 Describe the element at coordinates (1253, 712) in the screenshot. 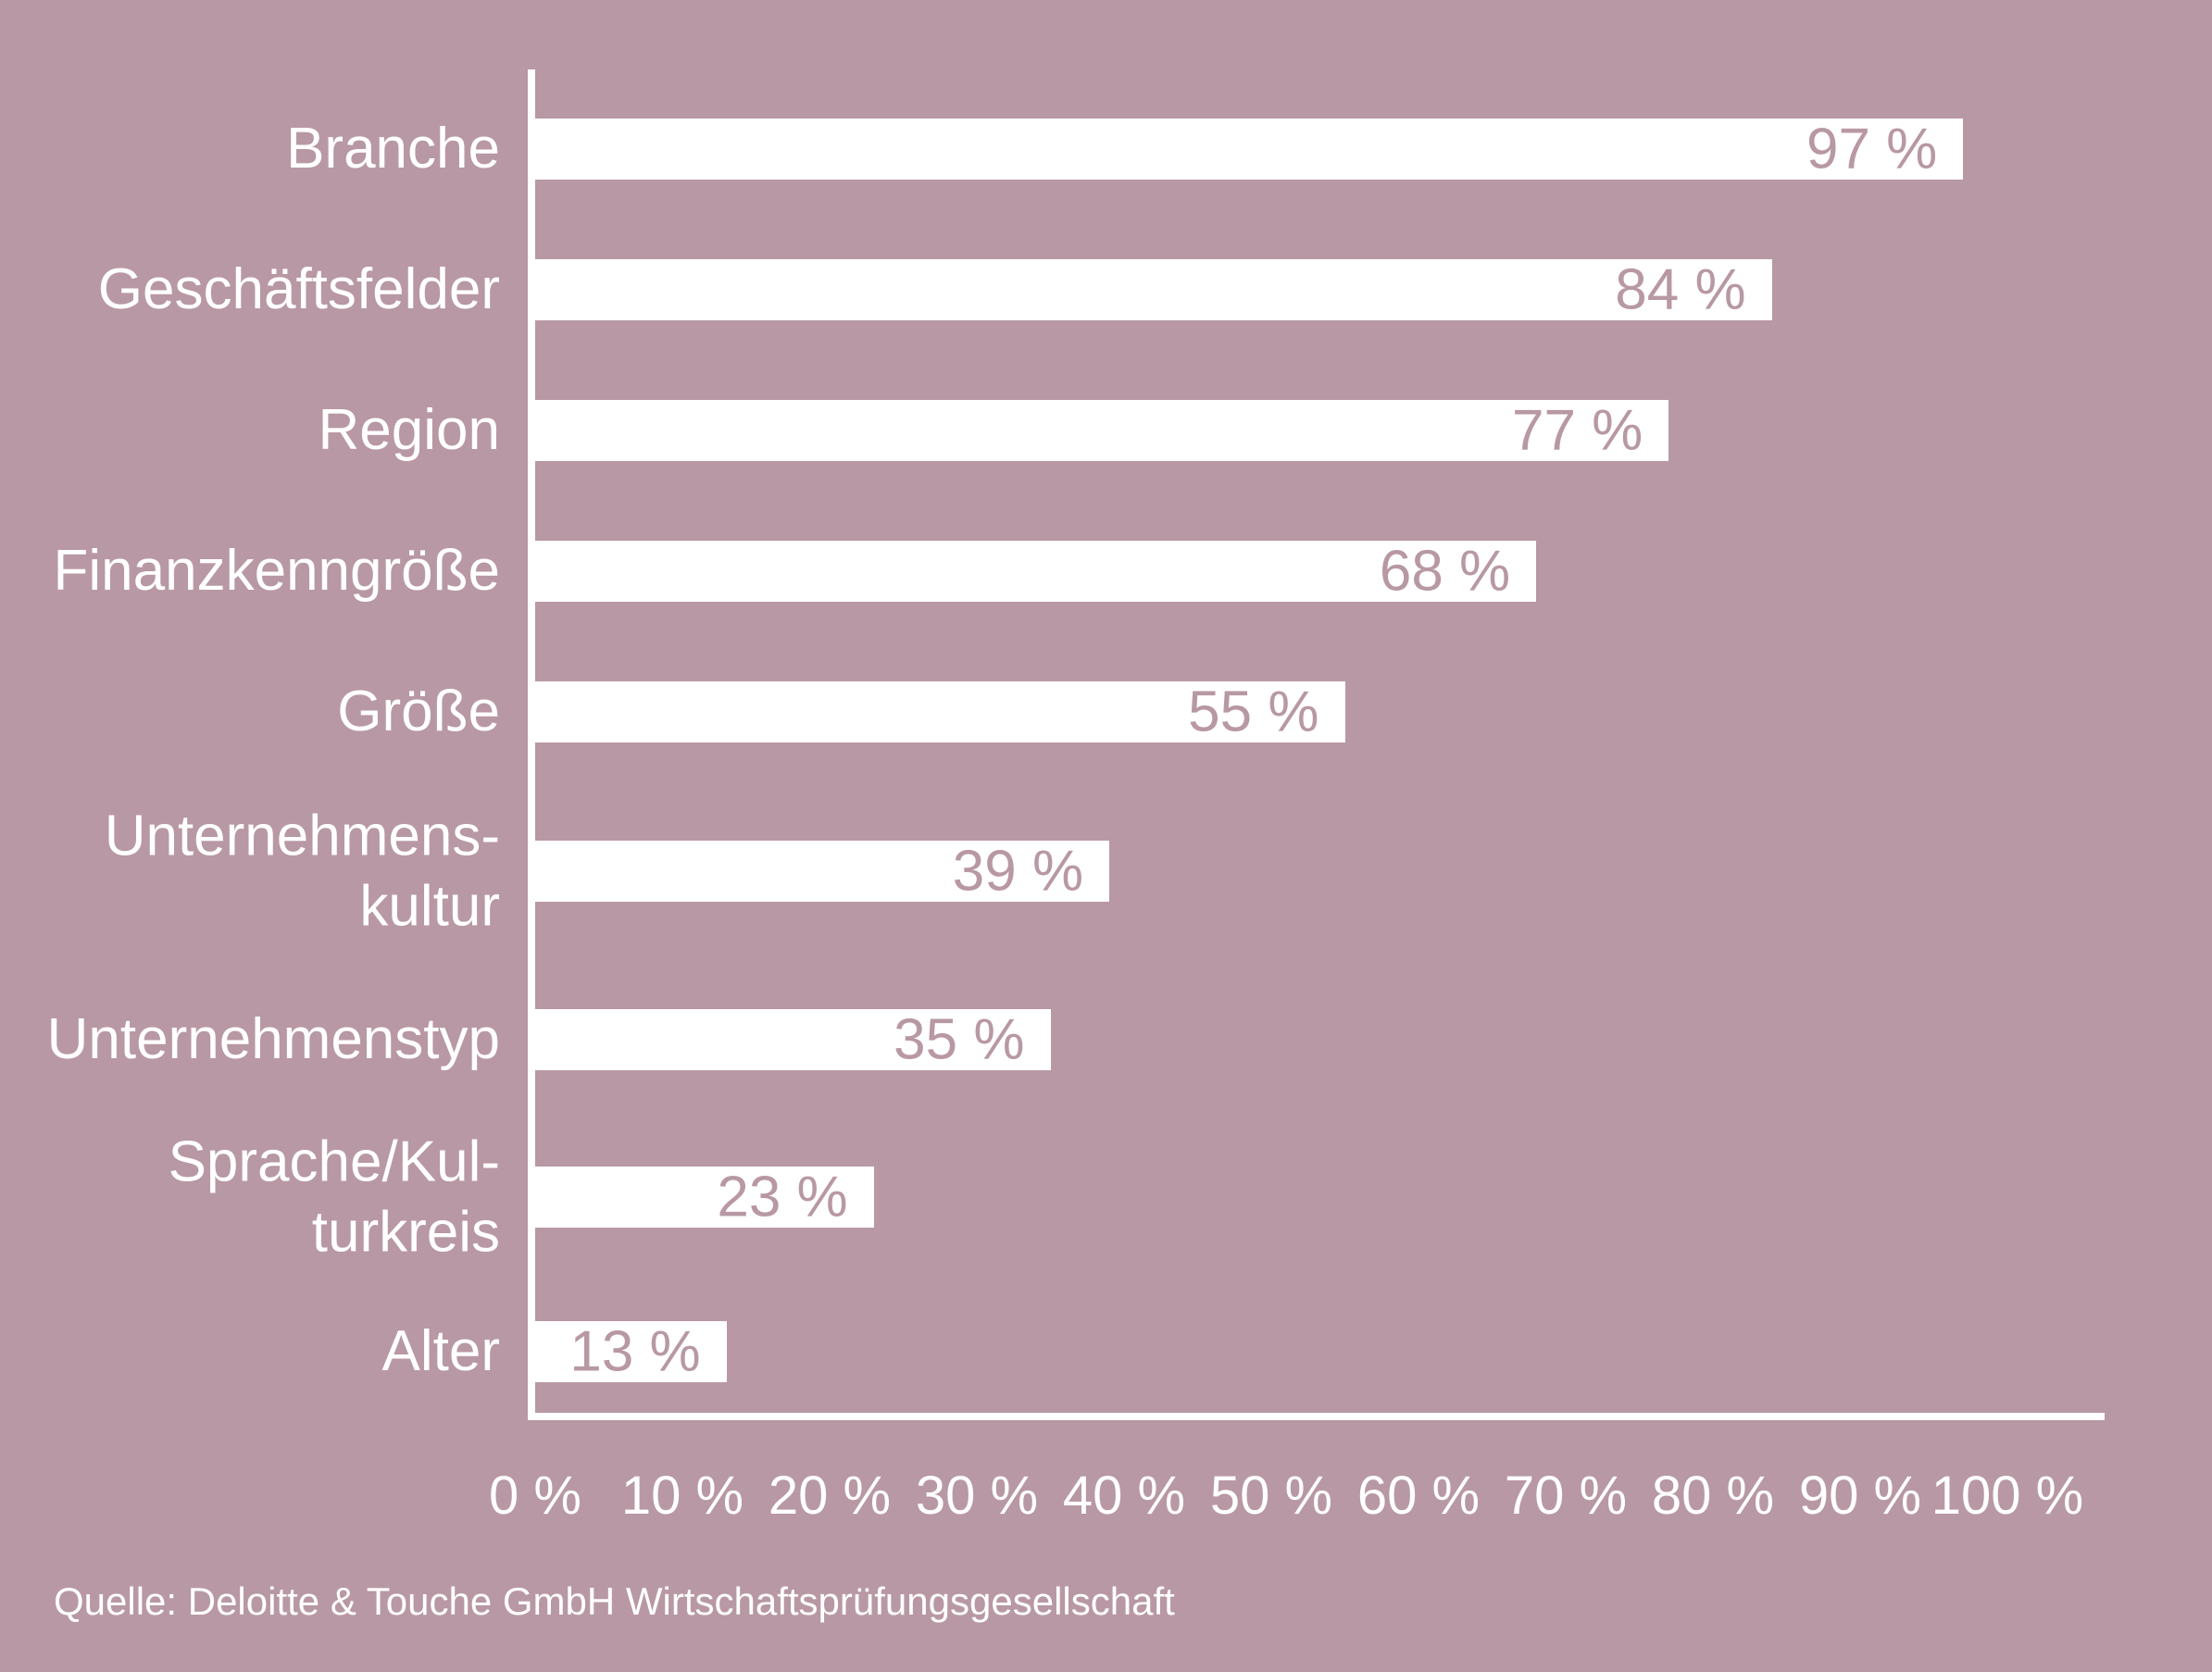

I see `value-label: 55 %` at that location.